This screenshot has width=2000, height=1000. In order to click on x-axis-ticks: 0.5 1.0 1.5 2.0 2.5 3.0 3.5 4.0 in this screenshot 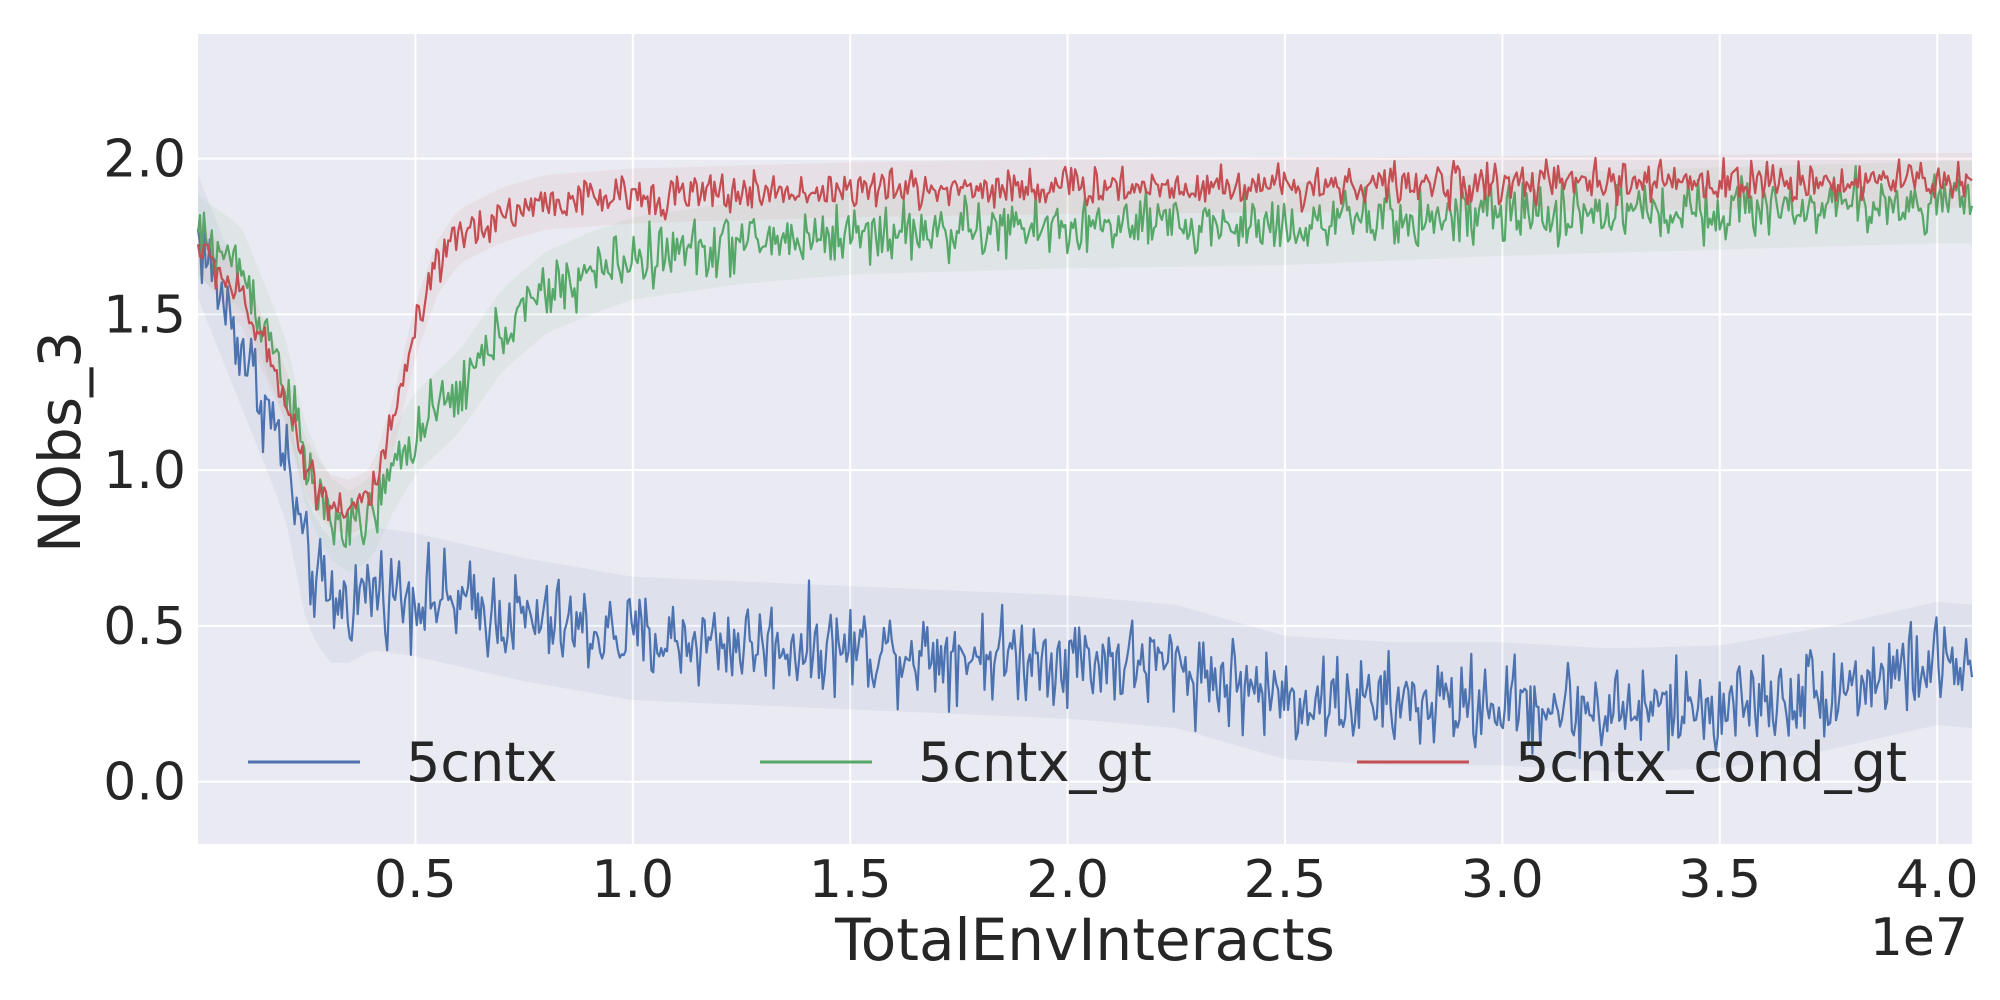, I will do `click(1176, 880)`.